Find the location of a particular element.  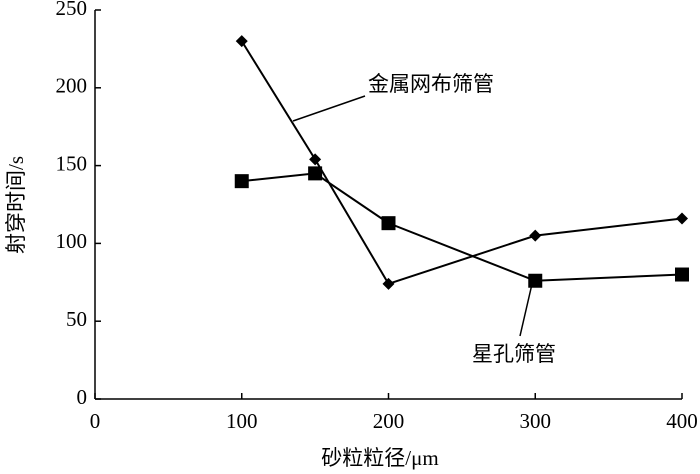

y-axis-label: 射穿时间/s is located at coordinates (16, 205).